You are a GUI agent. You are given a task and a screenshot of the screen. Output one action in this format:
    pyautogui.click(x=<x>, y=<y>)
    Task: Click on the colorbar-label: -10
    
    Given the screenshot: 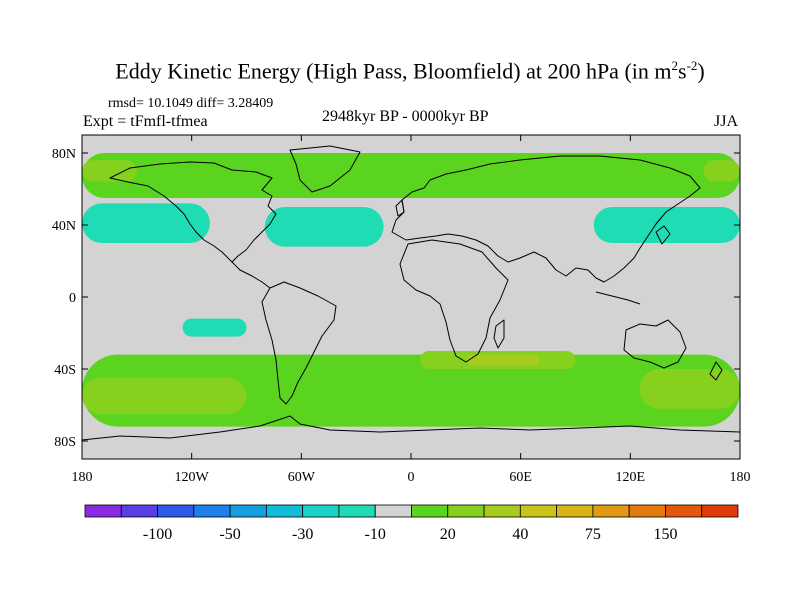 What is the action you would take?
    pyautogui.click(x=375, y=534)
    